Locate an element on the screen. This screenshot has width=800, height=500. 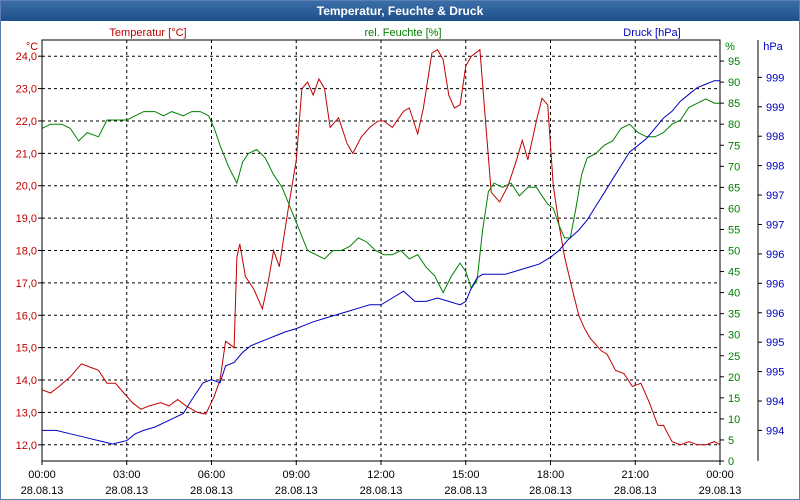
humidity-tick-label: 80 is located at coordinates (734, 125).